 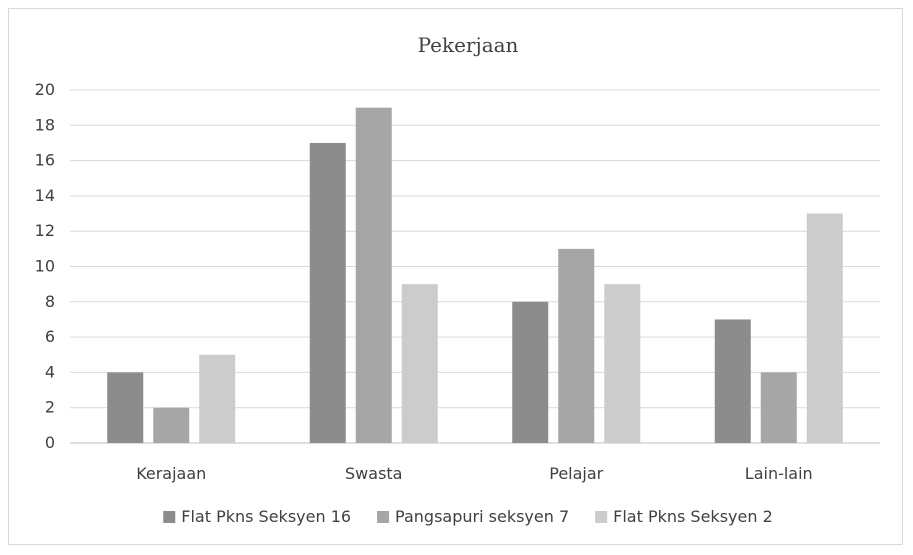 I want to click on y-tick-label: 10, so click(x=45, y=266).